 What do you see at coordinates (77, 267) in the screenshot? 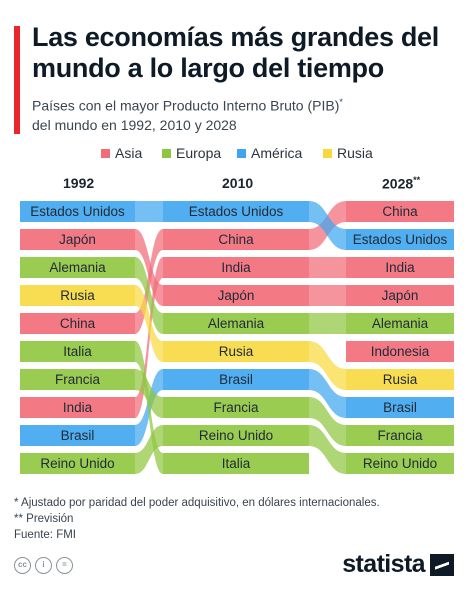
I see `rank-label-alemania-1992: Alemania` at bounding box center [77, 267].